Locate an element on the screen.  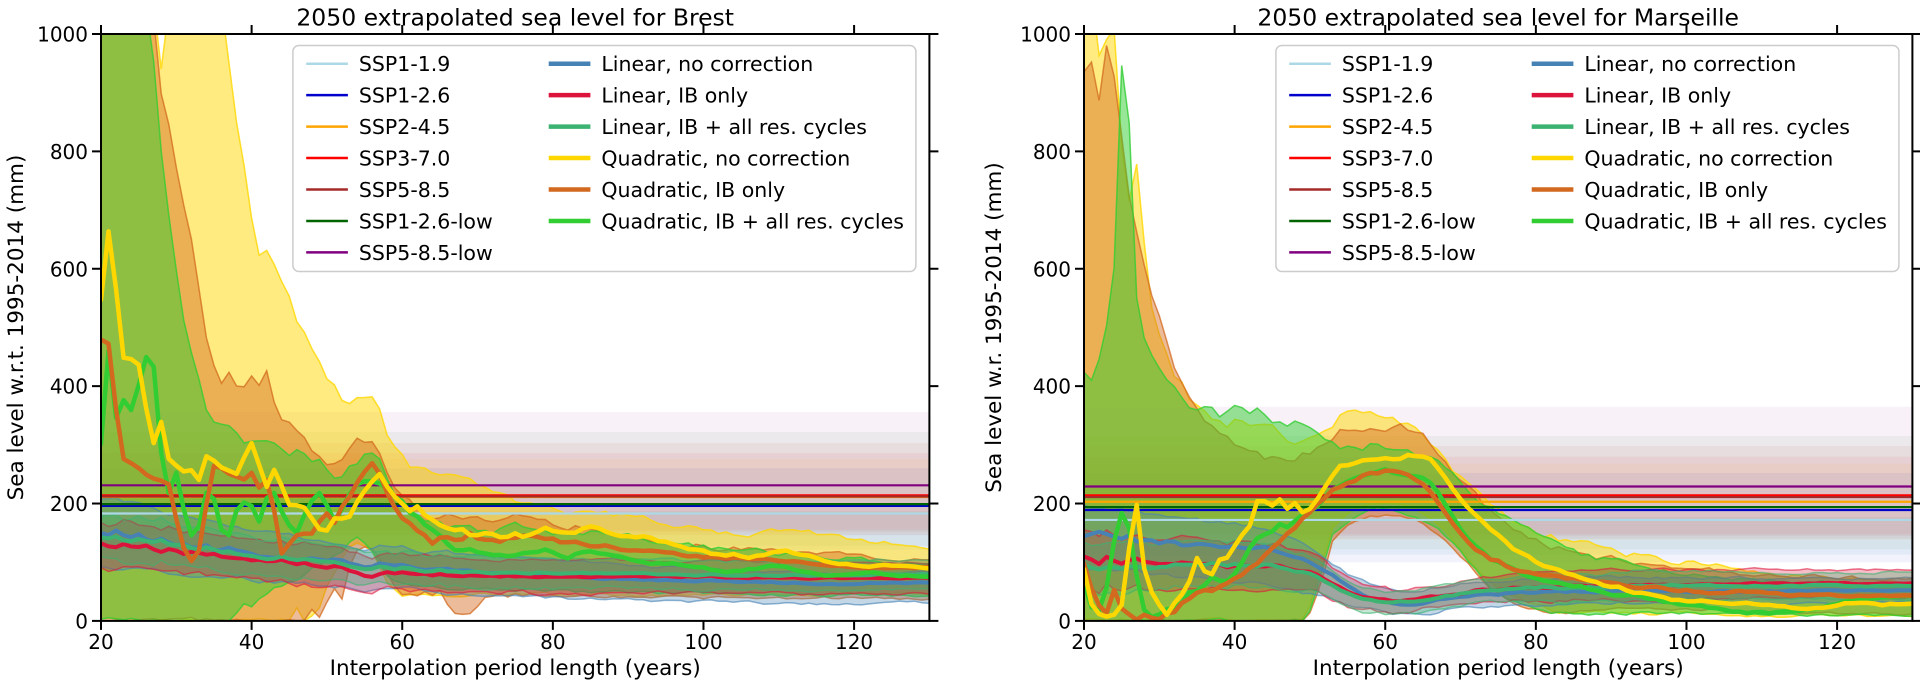
y-axis-label-brest: Sea level w.r.t. 1995-2014 (mm) is located at coordinates (16, 328).